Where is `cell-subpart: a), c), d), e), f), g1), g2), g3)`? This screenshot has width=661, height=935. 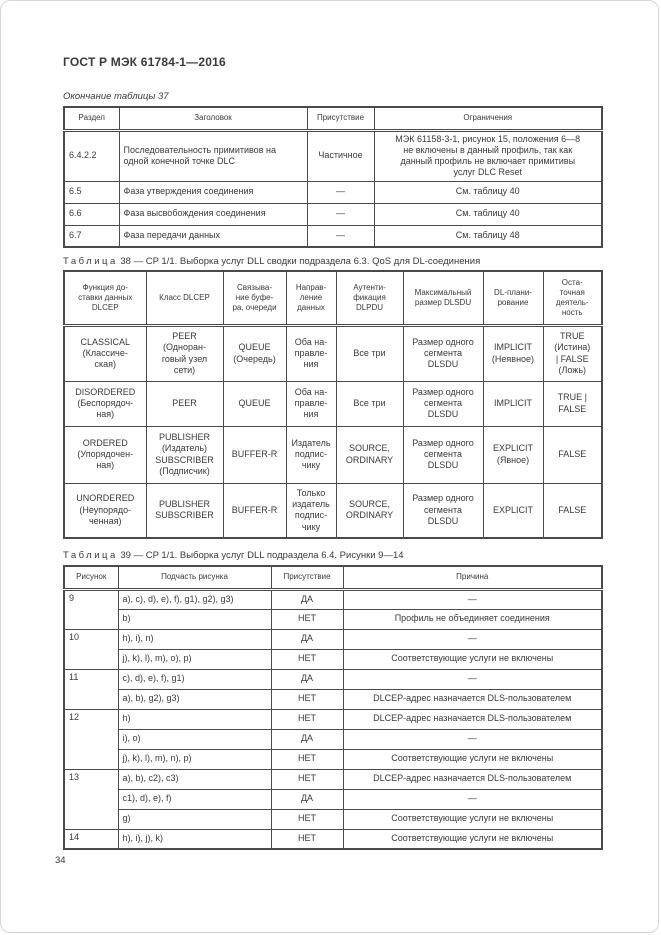
cell-subpart: a), c), d), e), f), g1), g2), g3) is located at coordinates (194, 599).